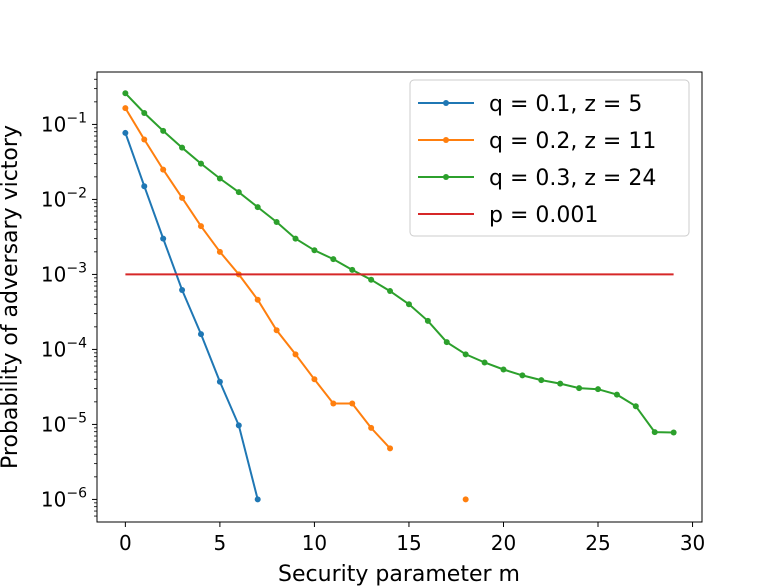  I want to click on series-line, so click(191, 316).